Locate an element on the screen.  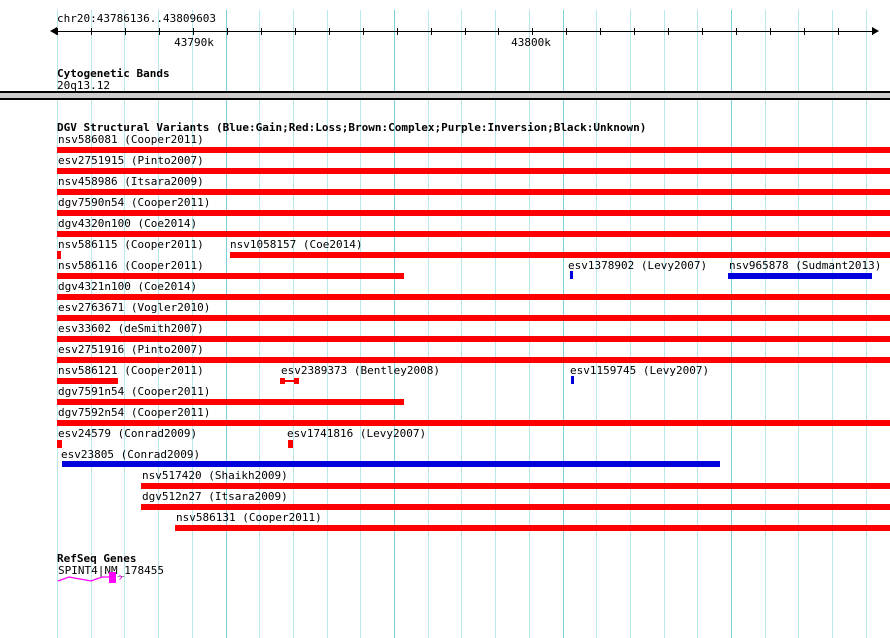
ruler-label: 43800k is located at coordinates (531, 42).